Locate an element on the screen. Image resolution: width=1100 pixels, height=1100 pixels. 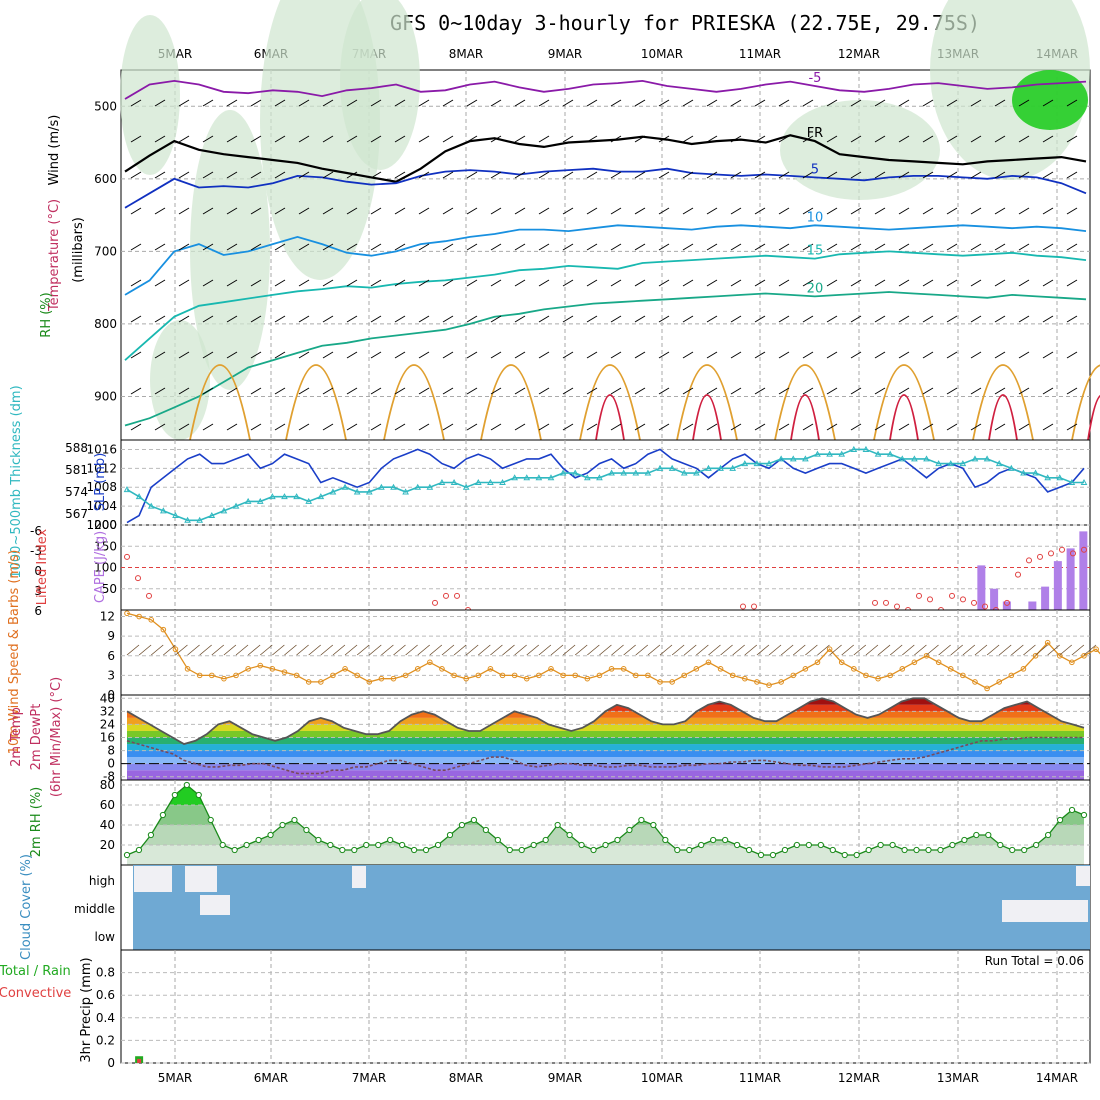
top-time-label: 8MAR is located at coordinates (466, 54).